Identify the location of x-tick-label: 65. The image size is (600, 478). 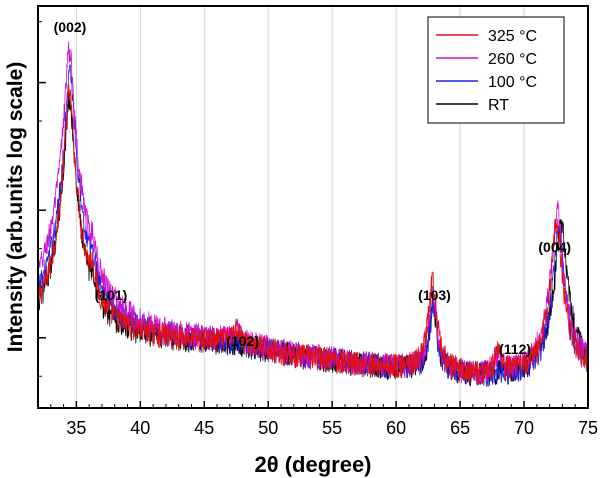
(460, 428).